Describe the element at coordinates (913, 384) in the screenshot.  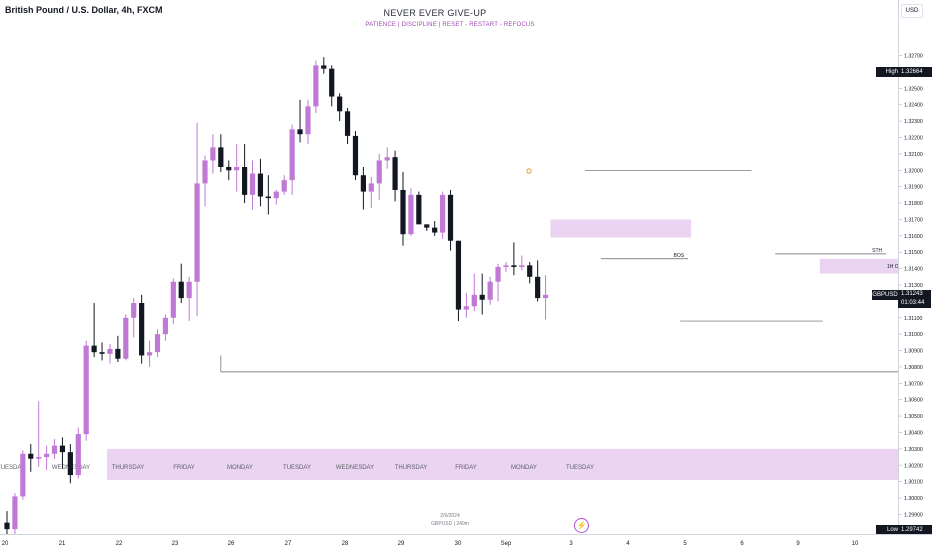
I see `price-tick-label: 1.30700` at that location.